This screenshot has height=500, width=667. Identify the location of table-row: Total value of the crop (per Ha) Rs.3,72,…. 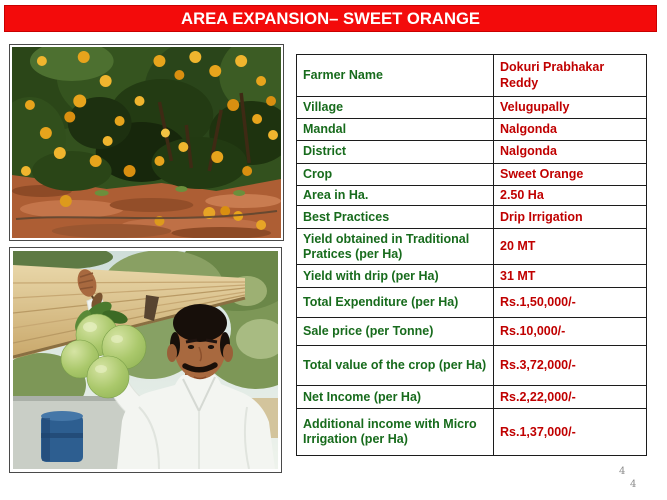
(471, 366).